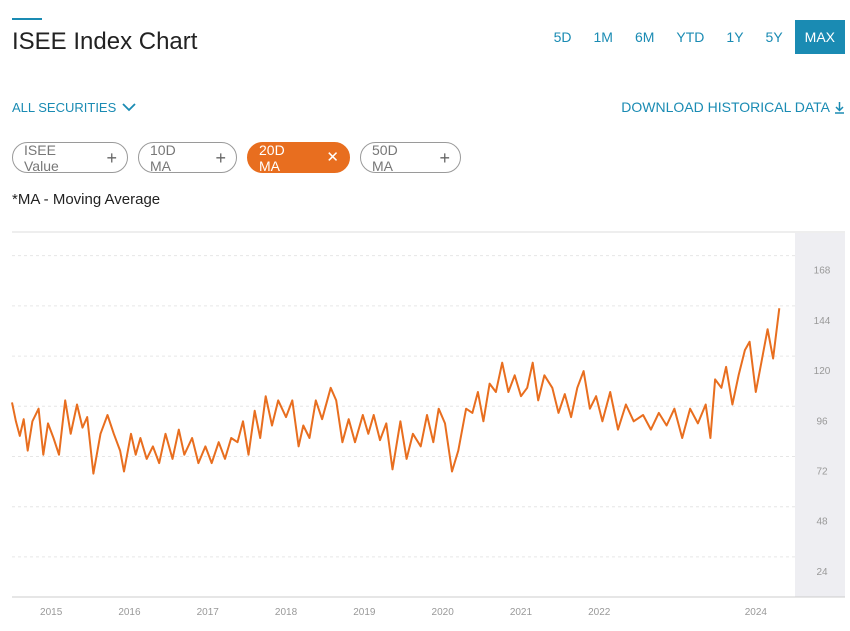 The width and height of the screenshot is (850, 631). What do you see at coordinates (41, 157) in the screenshot?
I see `pill-label: ISEE Value` at bounding box center [41, 157].